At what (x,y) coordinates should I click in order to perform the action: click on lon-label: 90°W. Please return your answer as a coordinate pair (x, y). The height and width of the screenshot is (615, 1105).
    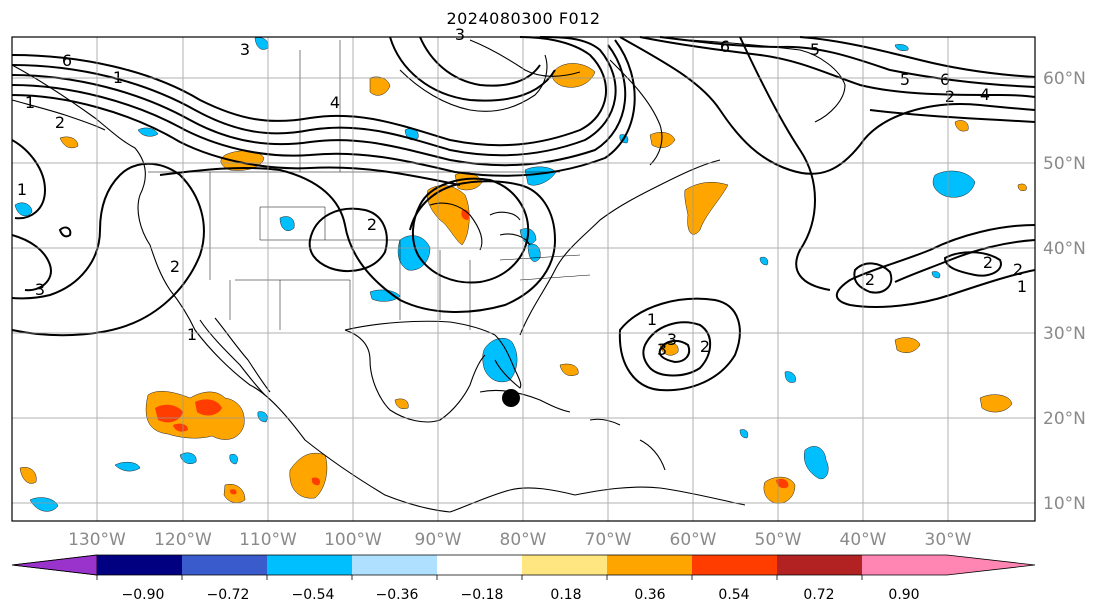
    Looking at the image, I should click on (438, 540).